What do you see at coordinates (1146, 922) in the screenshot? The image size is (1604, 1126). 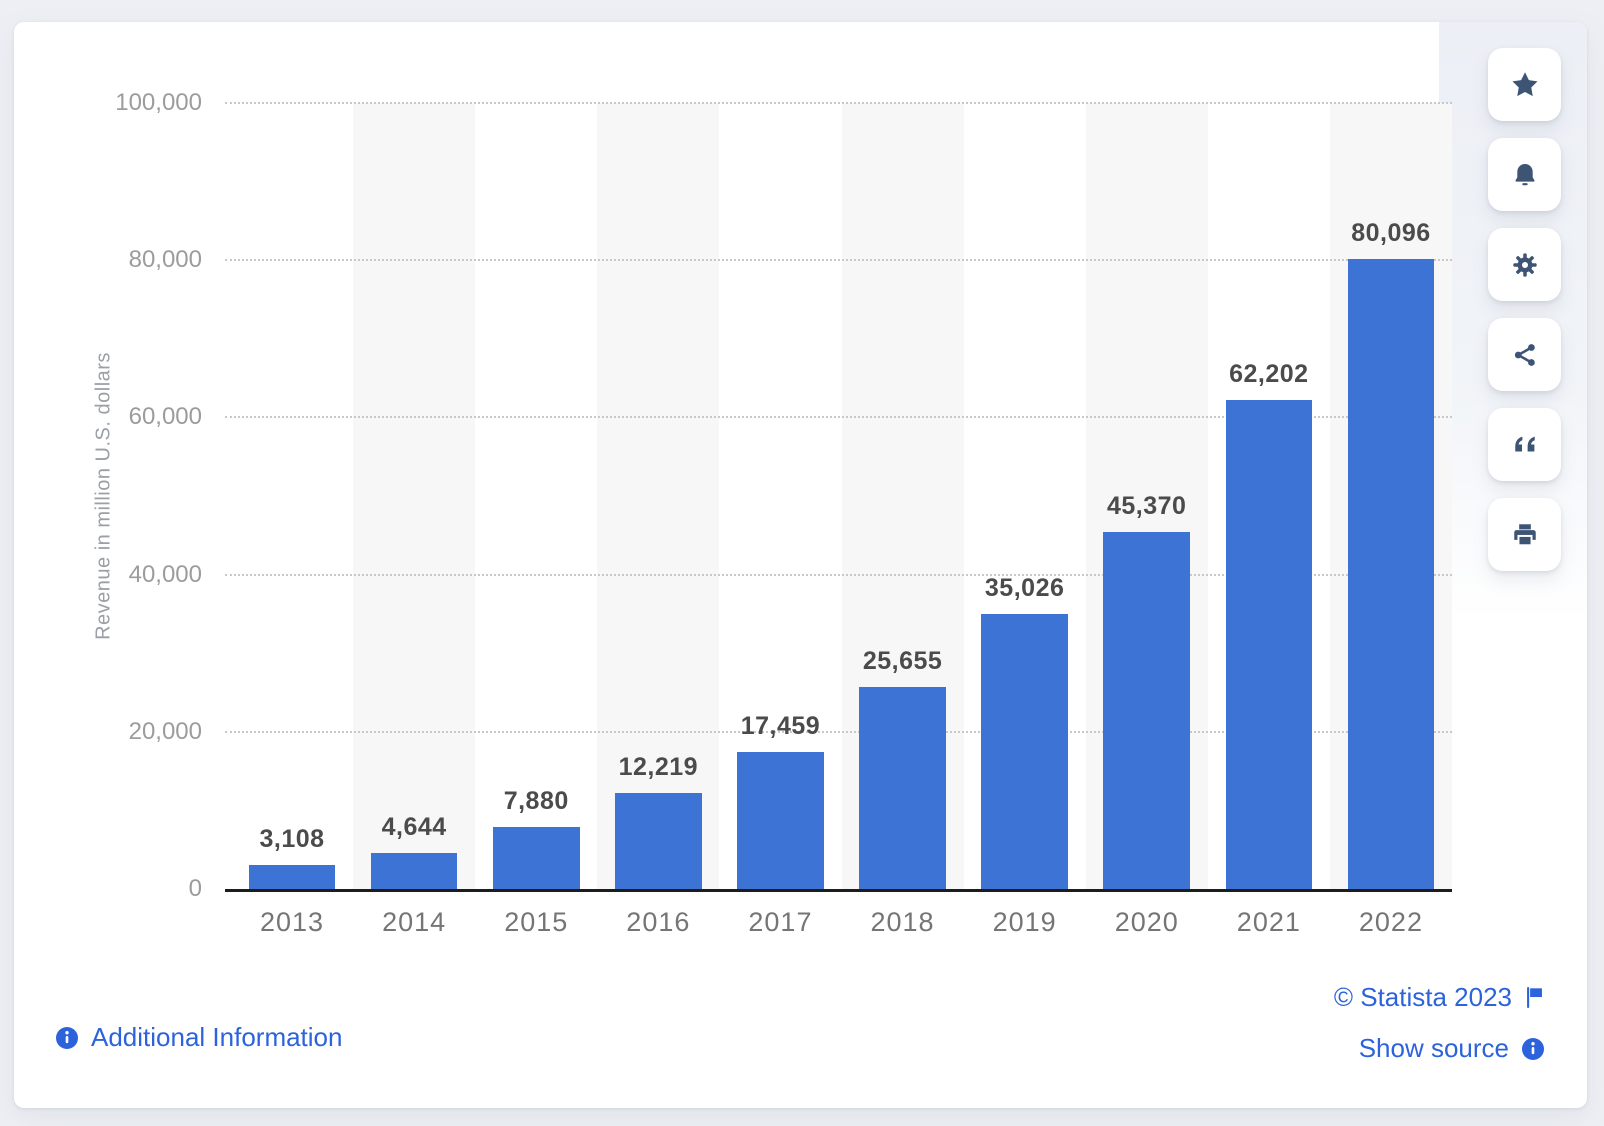 I see `x-axis-label: 2020` at bounding box center [1146, 922].